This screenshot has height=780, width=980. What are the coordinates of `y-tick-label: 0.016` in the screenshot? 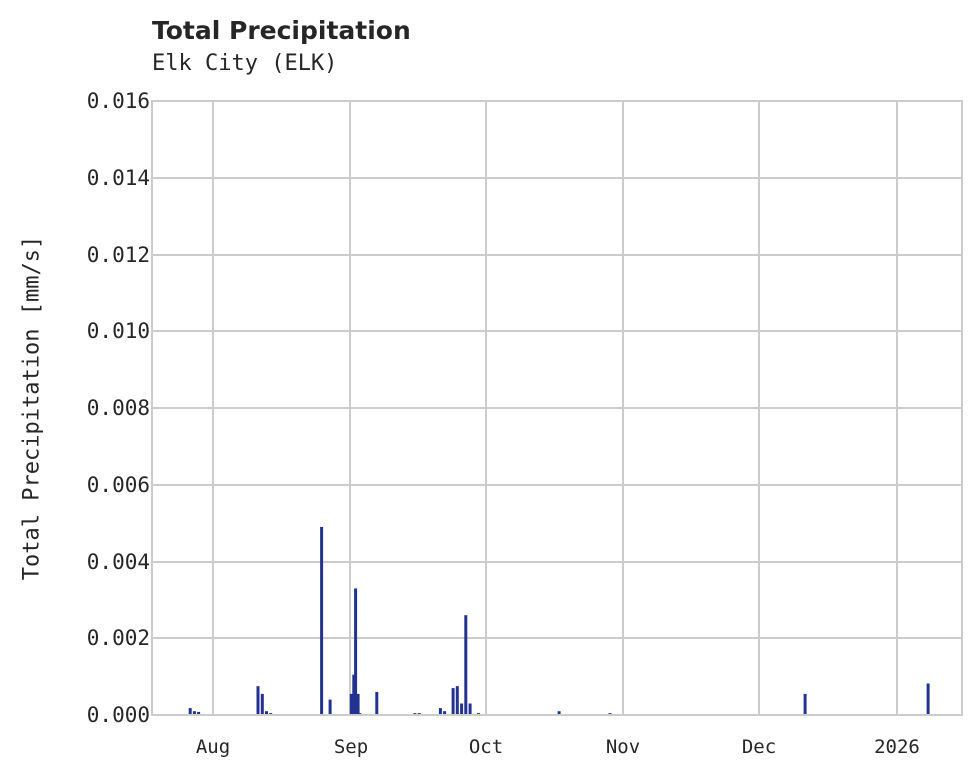 It's located at (118, 101).